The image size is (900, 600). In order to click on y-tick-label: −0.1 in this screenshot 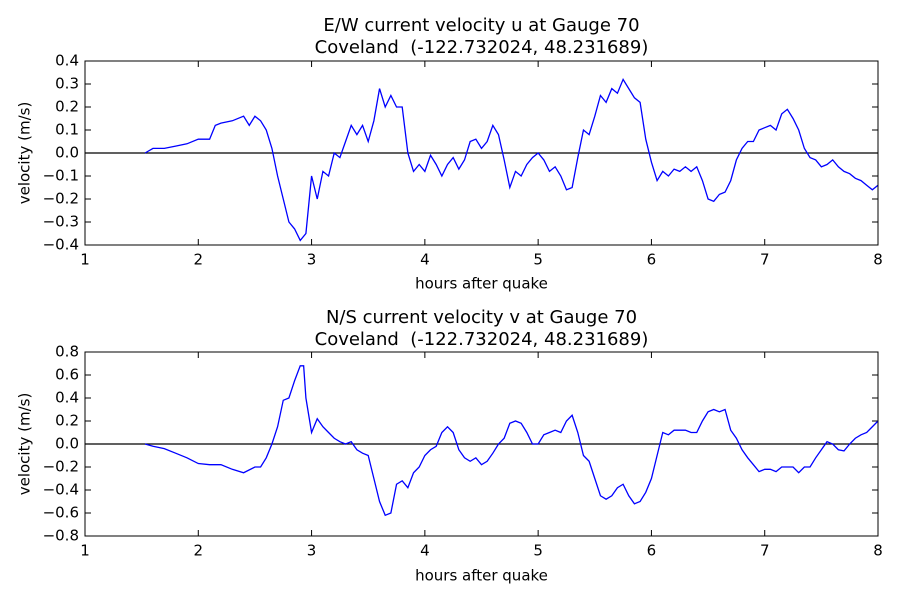, I will do `click(61, 176)`.